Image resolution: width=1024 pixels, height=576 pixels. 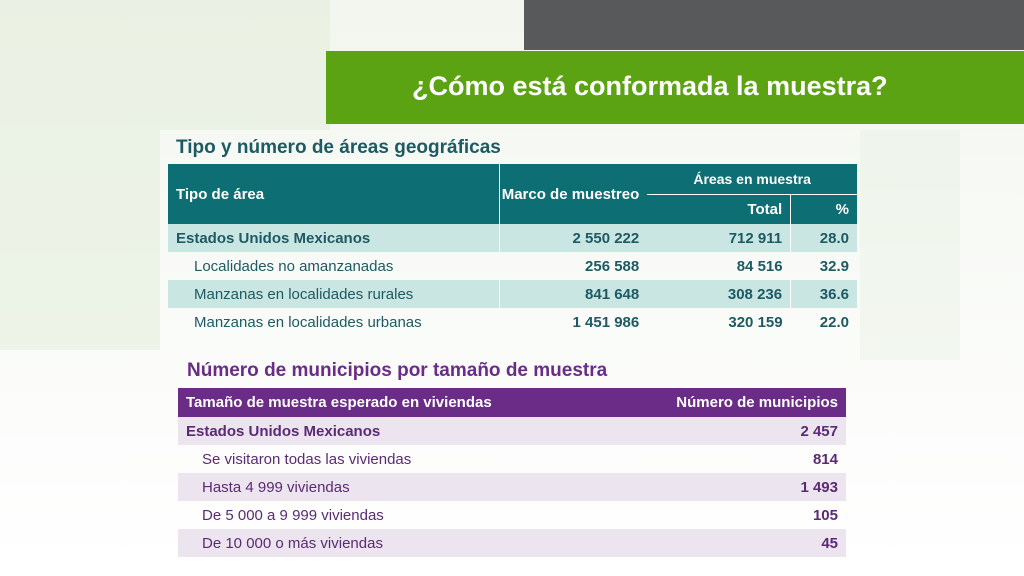 I want to click on row-name: Se visitaron todas las viviendas, so click(x=307, y=459).